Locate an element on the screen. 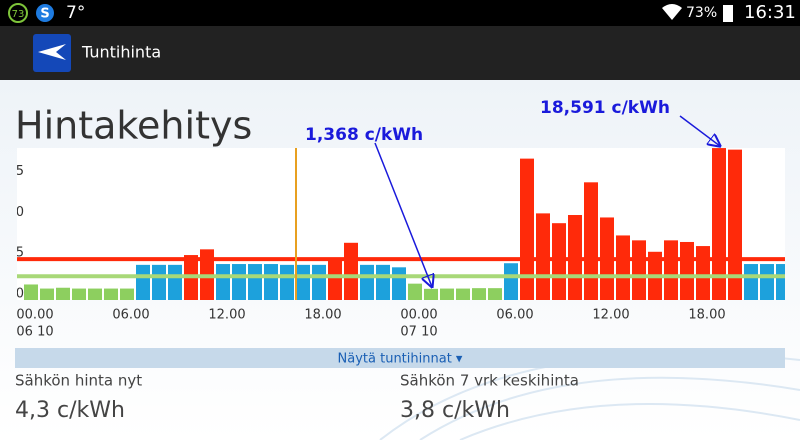 This screenshot has width=800, height=444. y-tick-label: 15 is located at coordinates (15, 171).